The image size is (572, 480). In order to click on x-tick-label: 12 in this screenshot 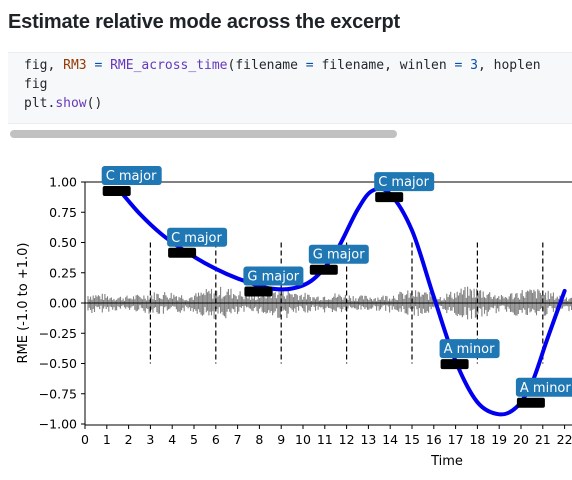, I will do `click(347, 439)`.